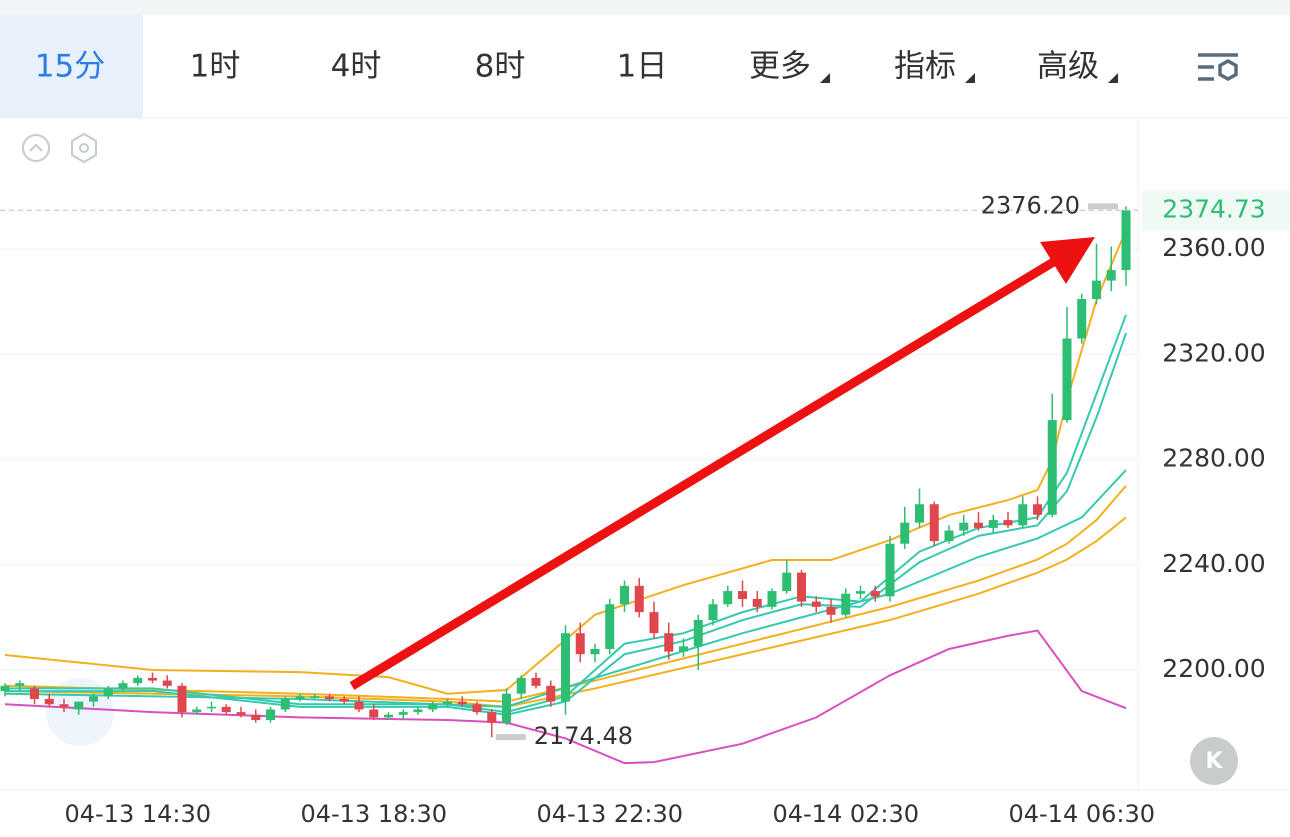 This screenshot has width=1290, height=837. I want to click on tab: 1日, so click(642, 67).